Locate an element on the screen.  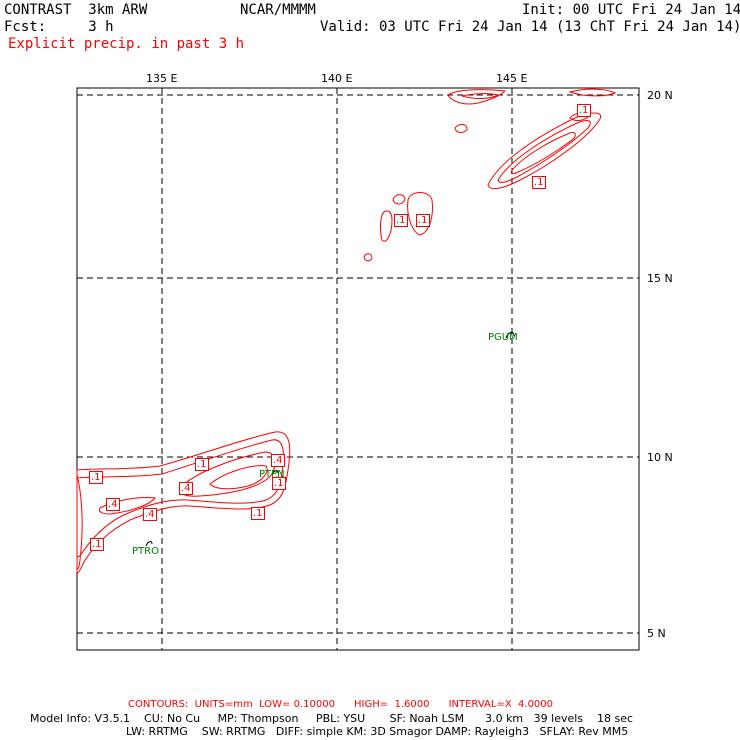
lon-label: 135 E is located at coordinates (162, 78).